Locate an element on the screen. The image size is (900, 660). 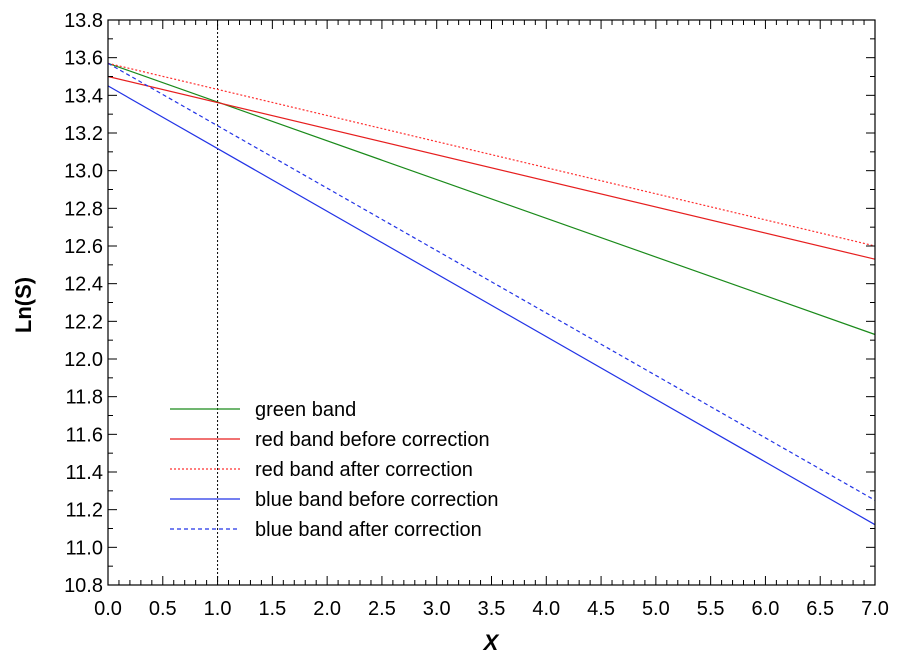
y-tick-label: 13.6 is located at coordinates (83, 59).